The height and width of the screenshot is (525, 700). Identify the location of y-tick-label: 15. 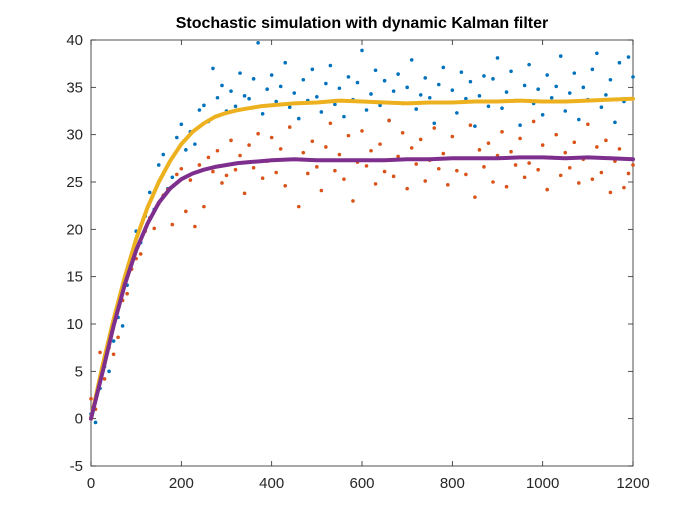
(74, 277).